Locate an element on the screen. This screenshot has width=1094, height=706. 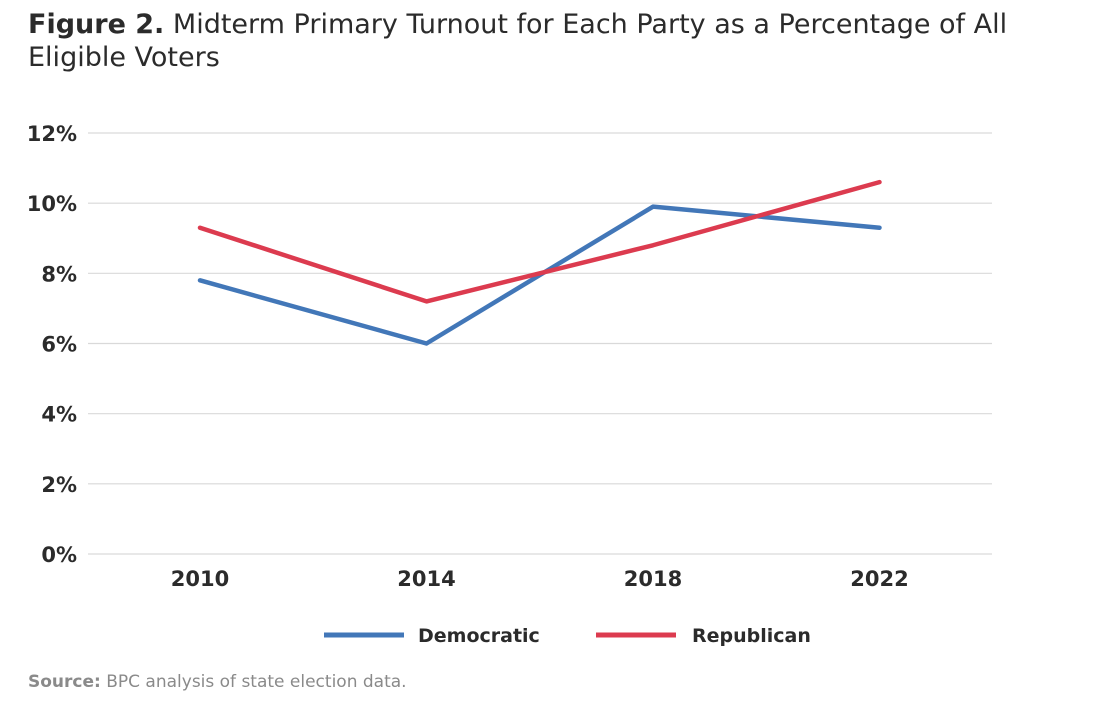
y-tick-label: 12% is located at coordinates (52, 134).